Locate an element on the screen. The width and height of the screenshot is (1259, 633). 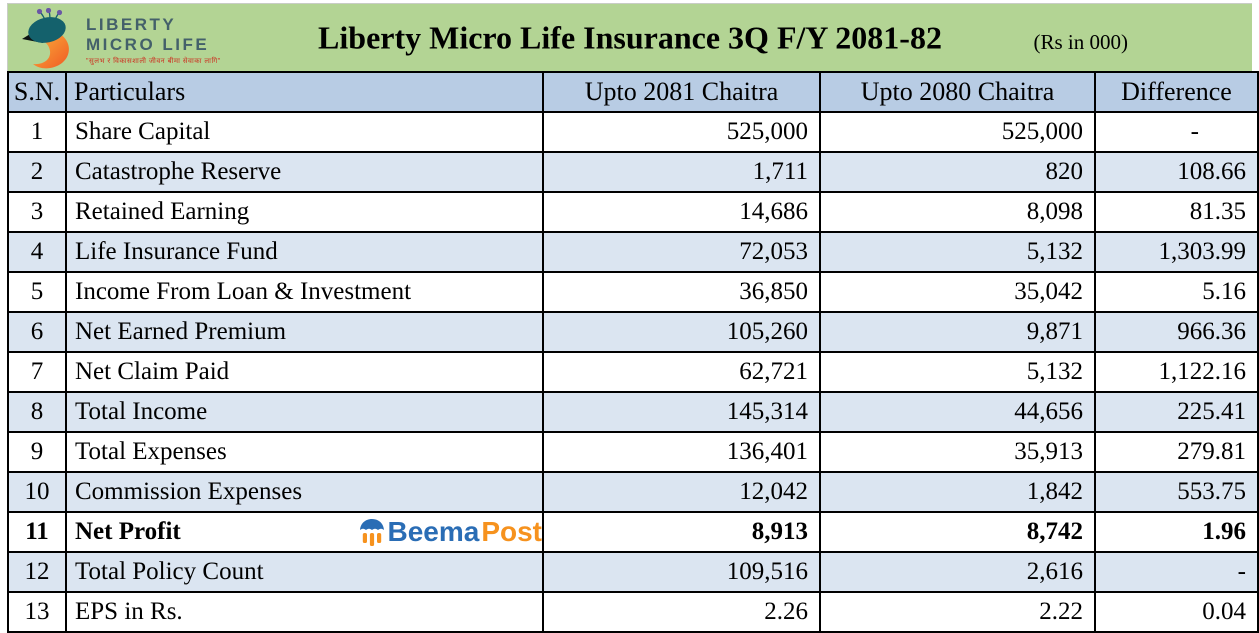
unit-note: (Rs in 000) is located at coordinates (1081, 42).